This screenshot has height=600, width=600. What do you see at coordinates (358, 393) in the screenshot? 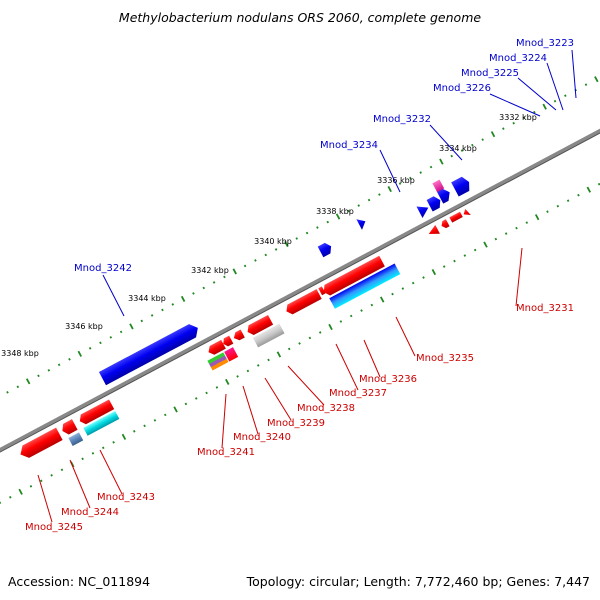
I see `label-mnod-3237: Mnod_3237` at bounding box center [358, 393].